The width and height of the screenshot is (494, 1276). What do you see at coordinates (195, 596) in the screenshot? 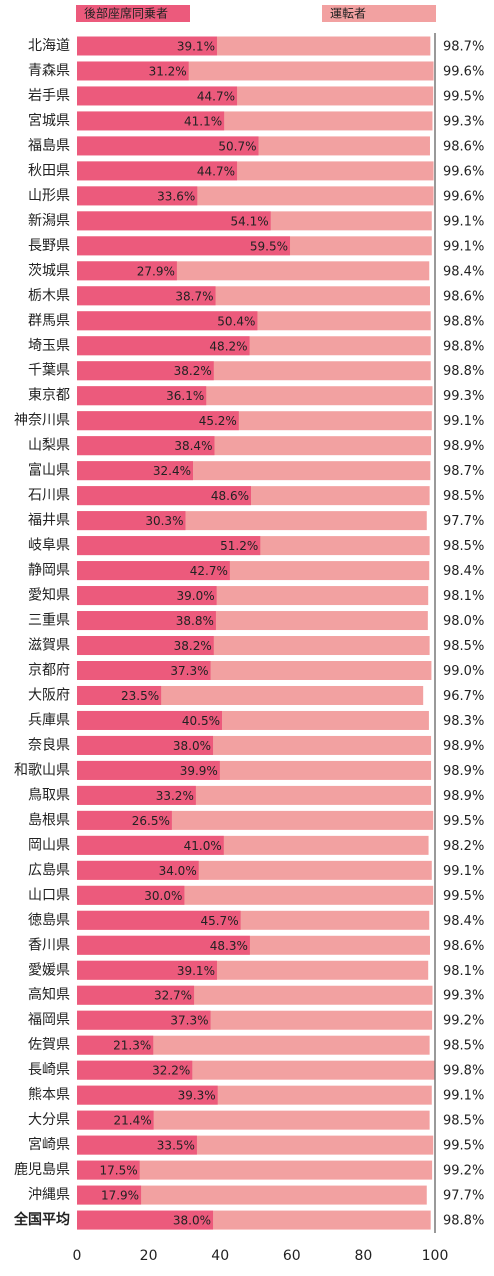
I see `value-label: 39.0%` at bounding box center [195, 596].